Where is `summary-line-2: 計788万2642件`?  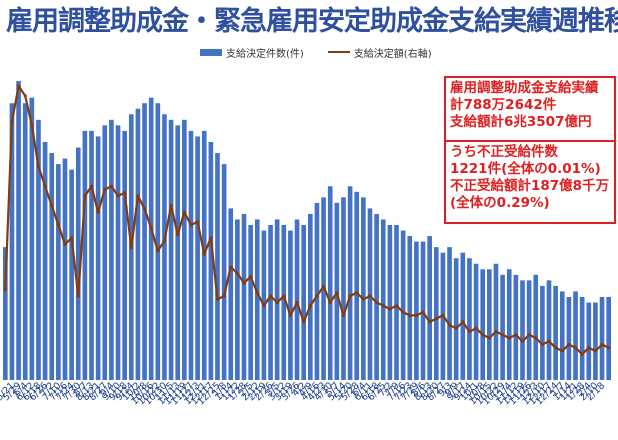 summary-line-2: 計788万2642件 is located at coordinates (503, 105).